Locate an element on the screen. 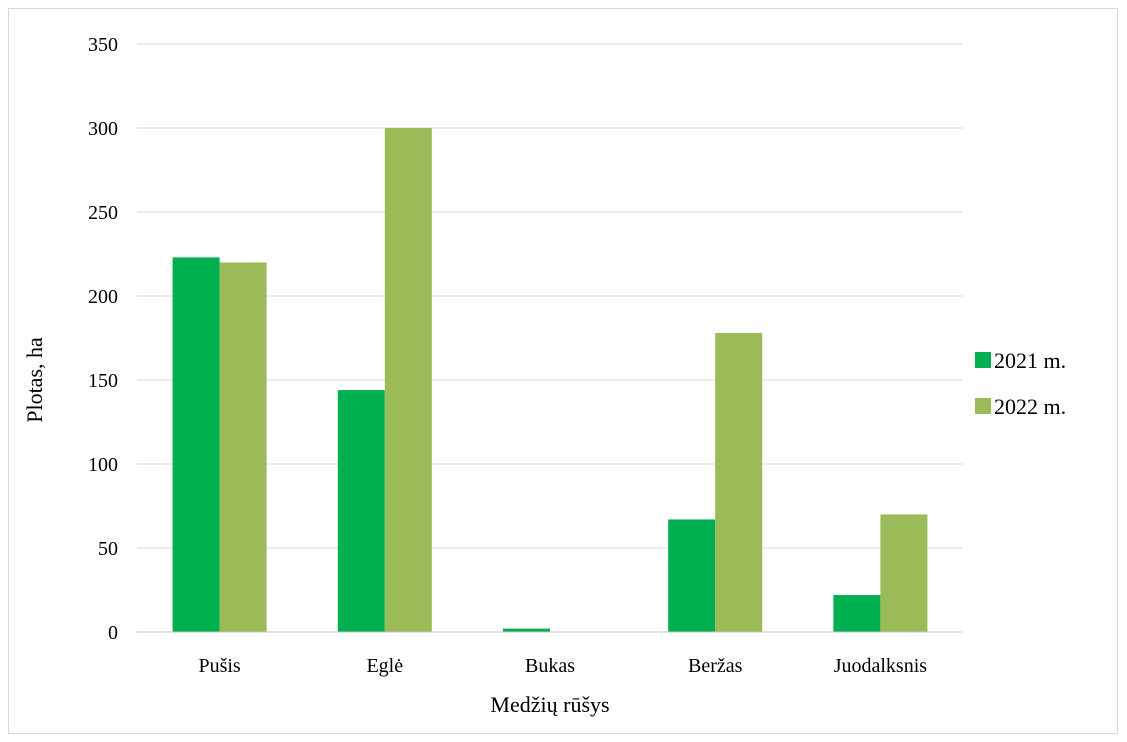 This screenshot has width=1127, height=742. y-tick-label: 200 is located at coordinates (103, 297).